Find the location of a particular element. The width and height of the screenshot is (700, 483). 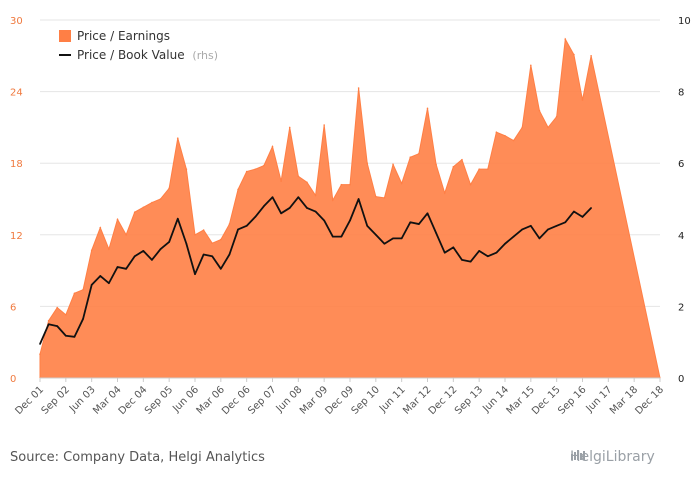

chart-source: Source: Company Data, Helgi Analytics is located at coordinates (137, 457).